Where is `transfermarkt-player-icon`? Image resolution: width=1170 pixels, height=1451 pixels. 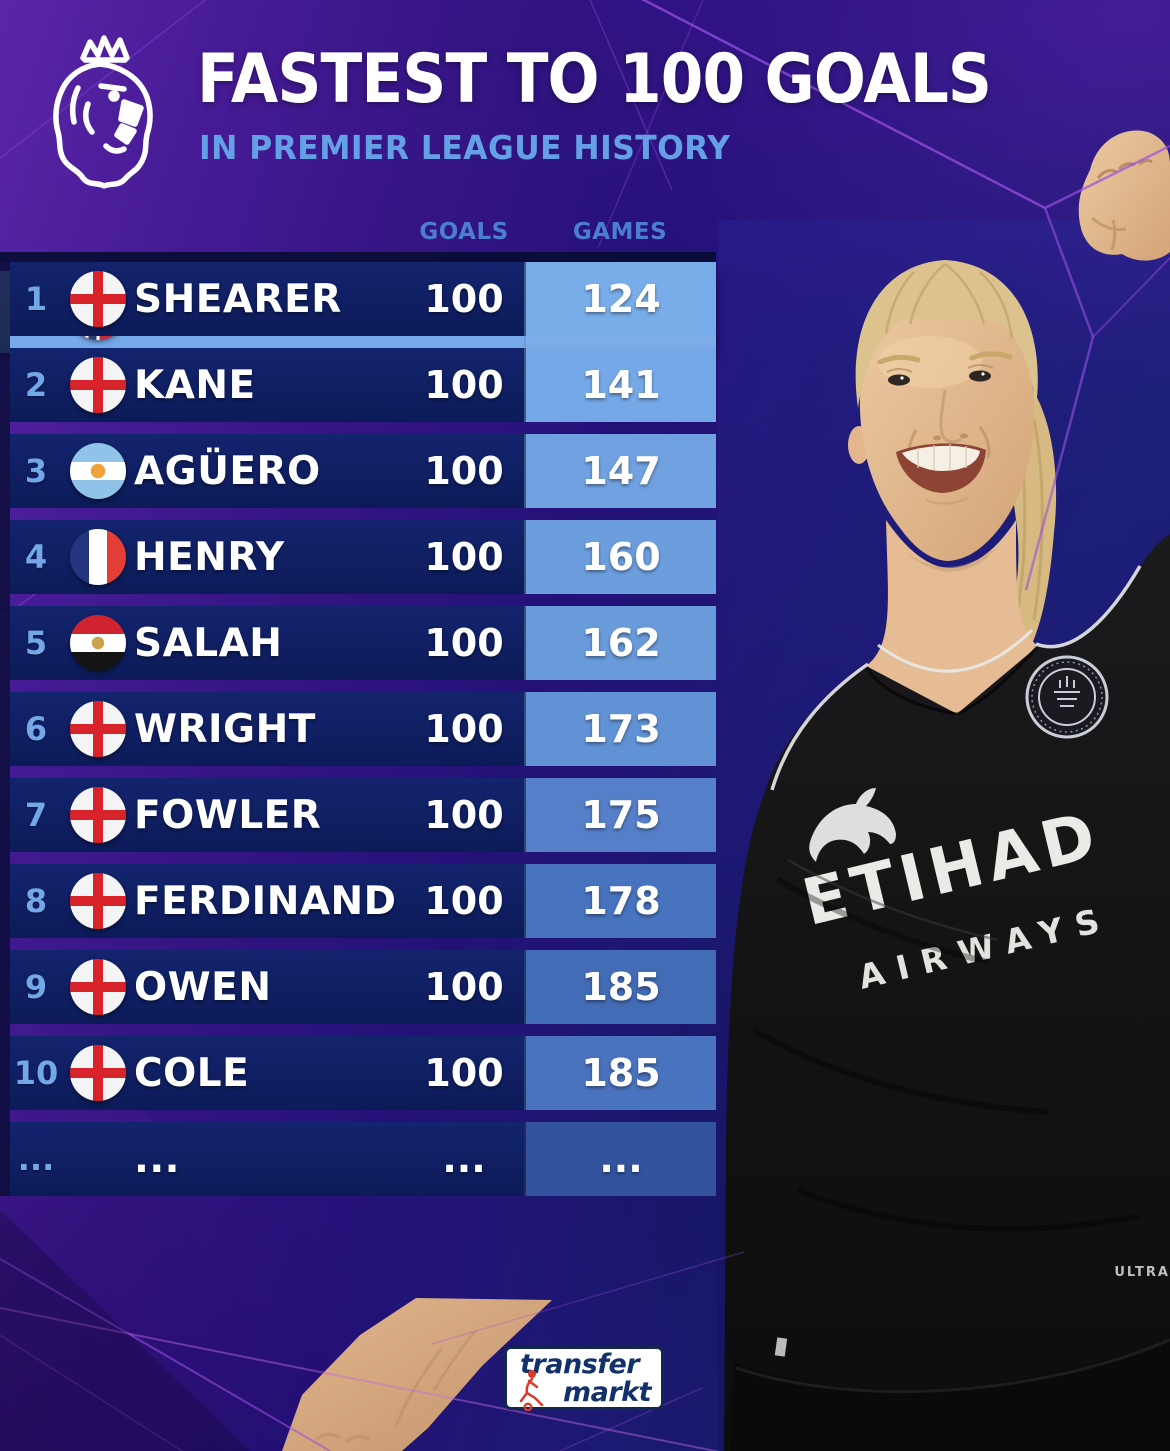 transfermarkt-player-icon is located at coordinates (531, 1390).